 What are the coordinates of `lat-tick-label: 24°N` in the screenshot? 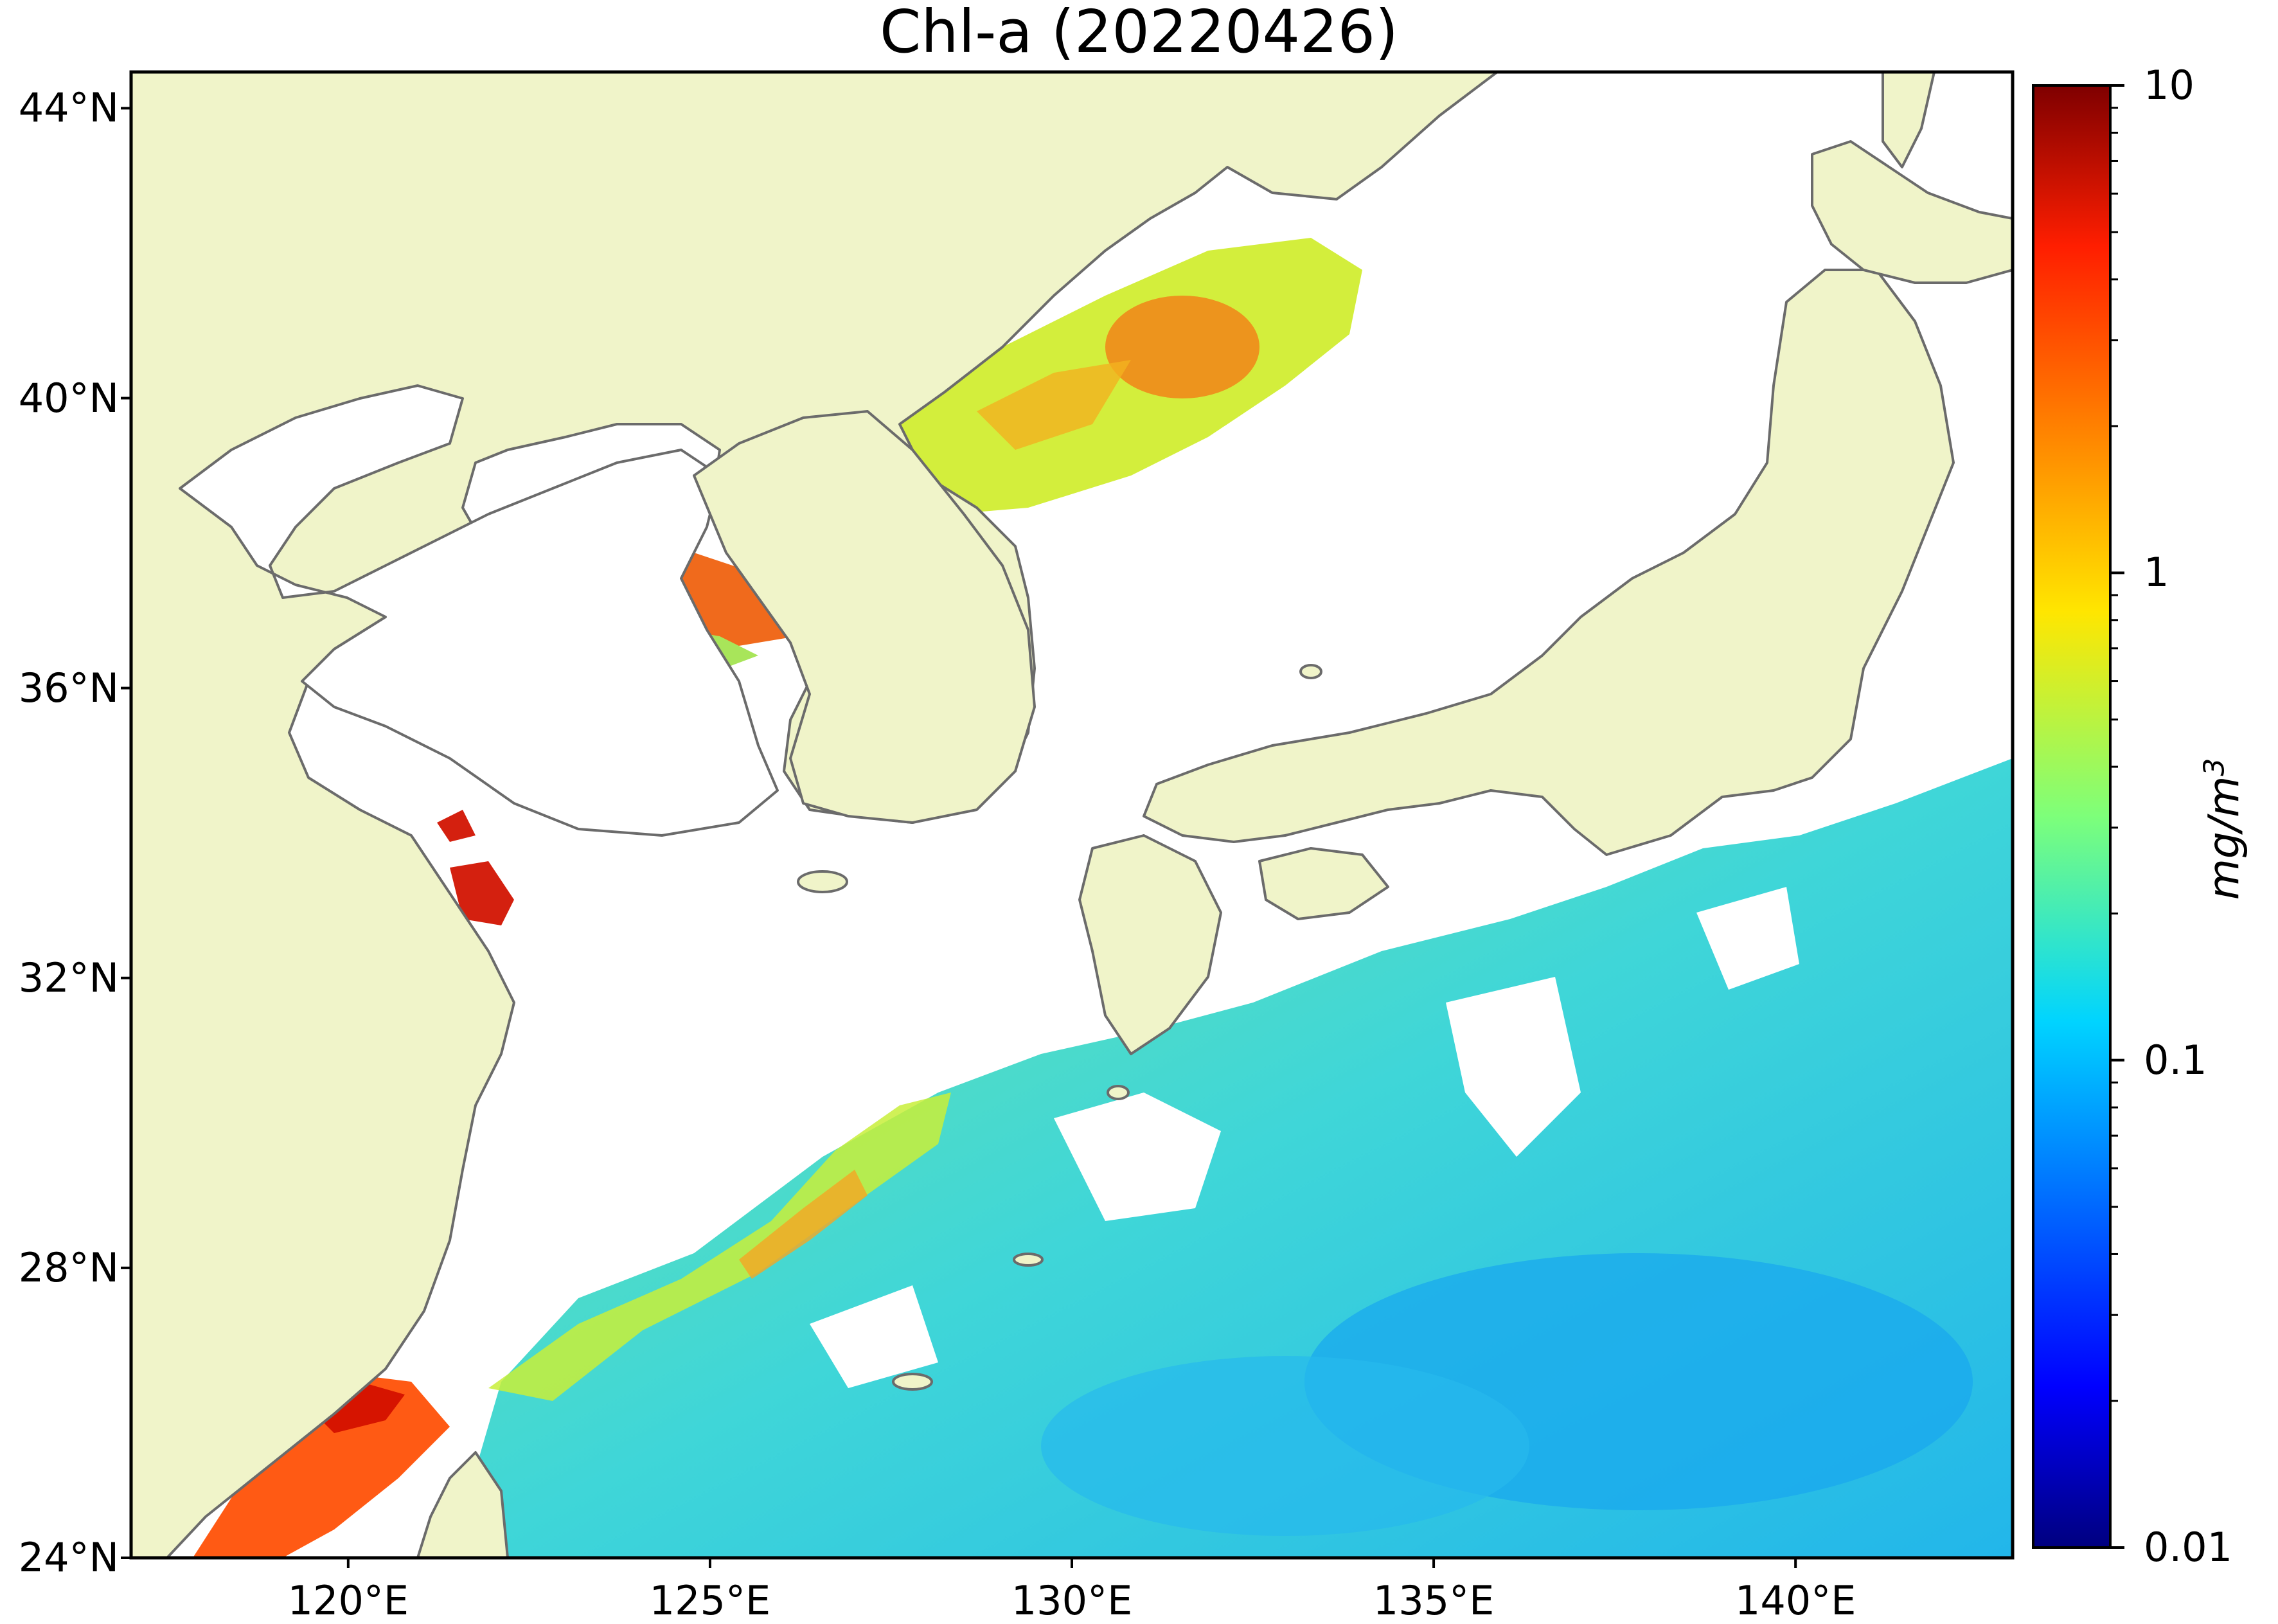 It's located at (68, 1557).